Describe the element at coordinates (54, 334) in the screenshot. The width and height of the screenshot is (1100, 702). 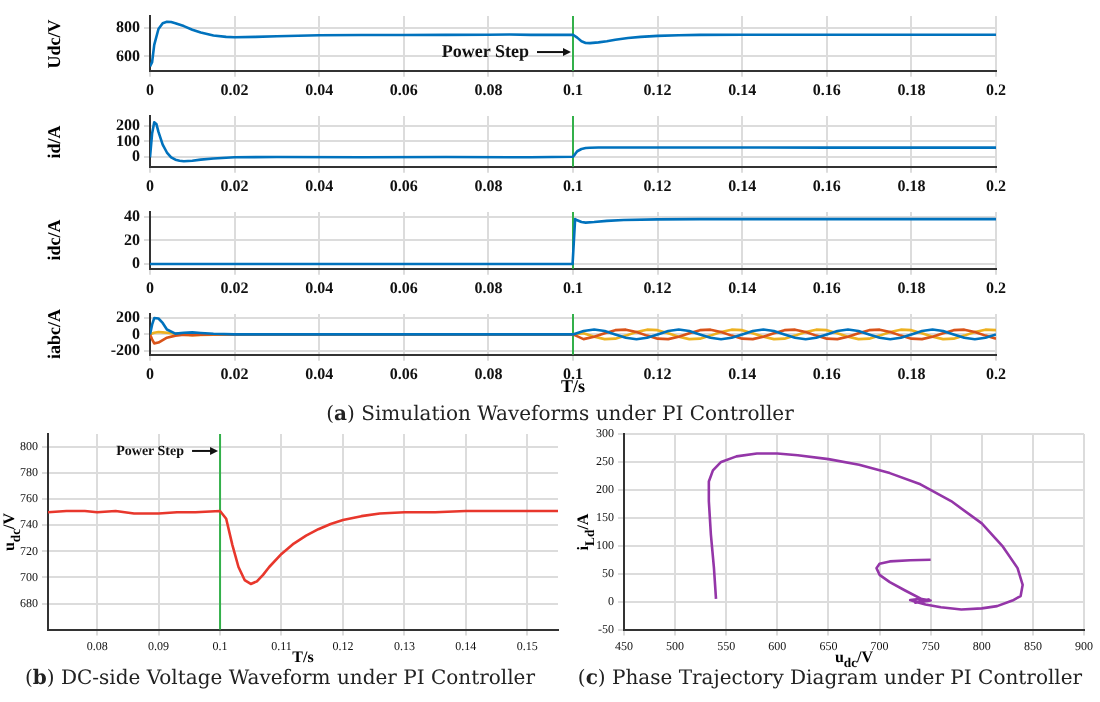
I see `y-axis-title: iabc/A` at that location.